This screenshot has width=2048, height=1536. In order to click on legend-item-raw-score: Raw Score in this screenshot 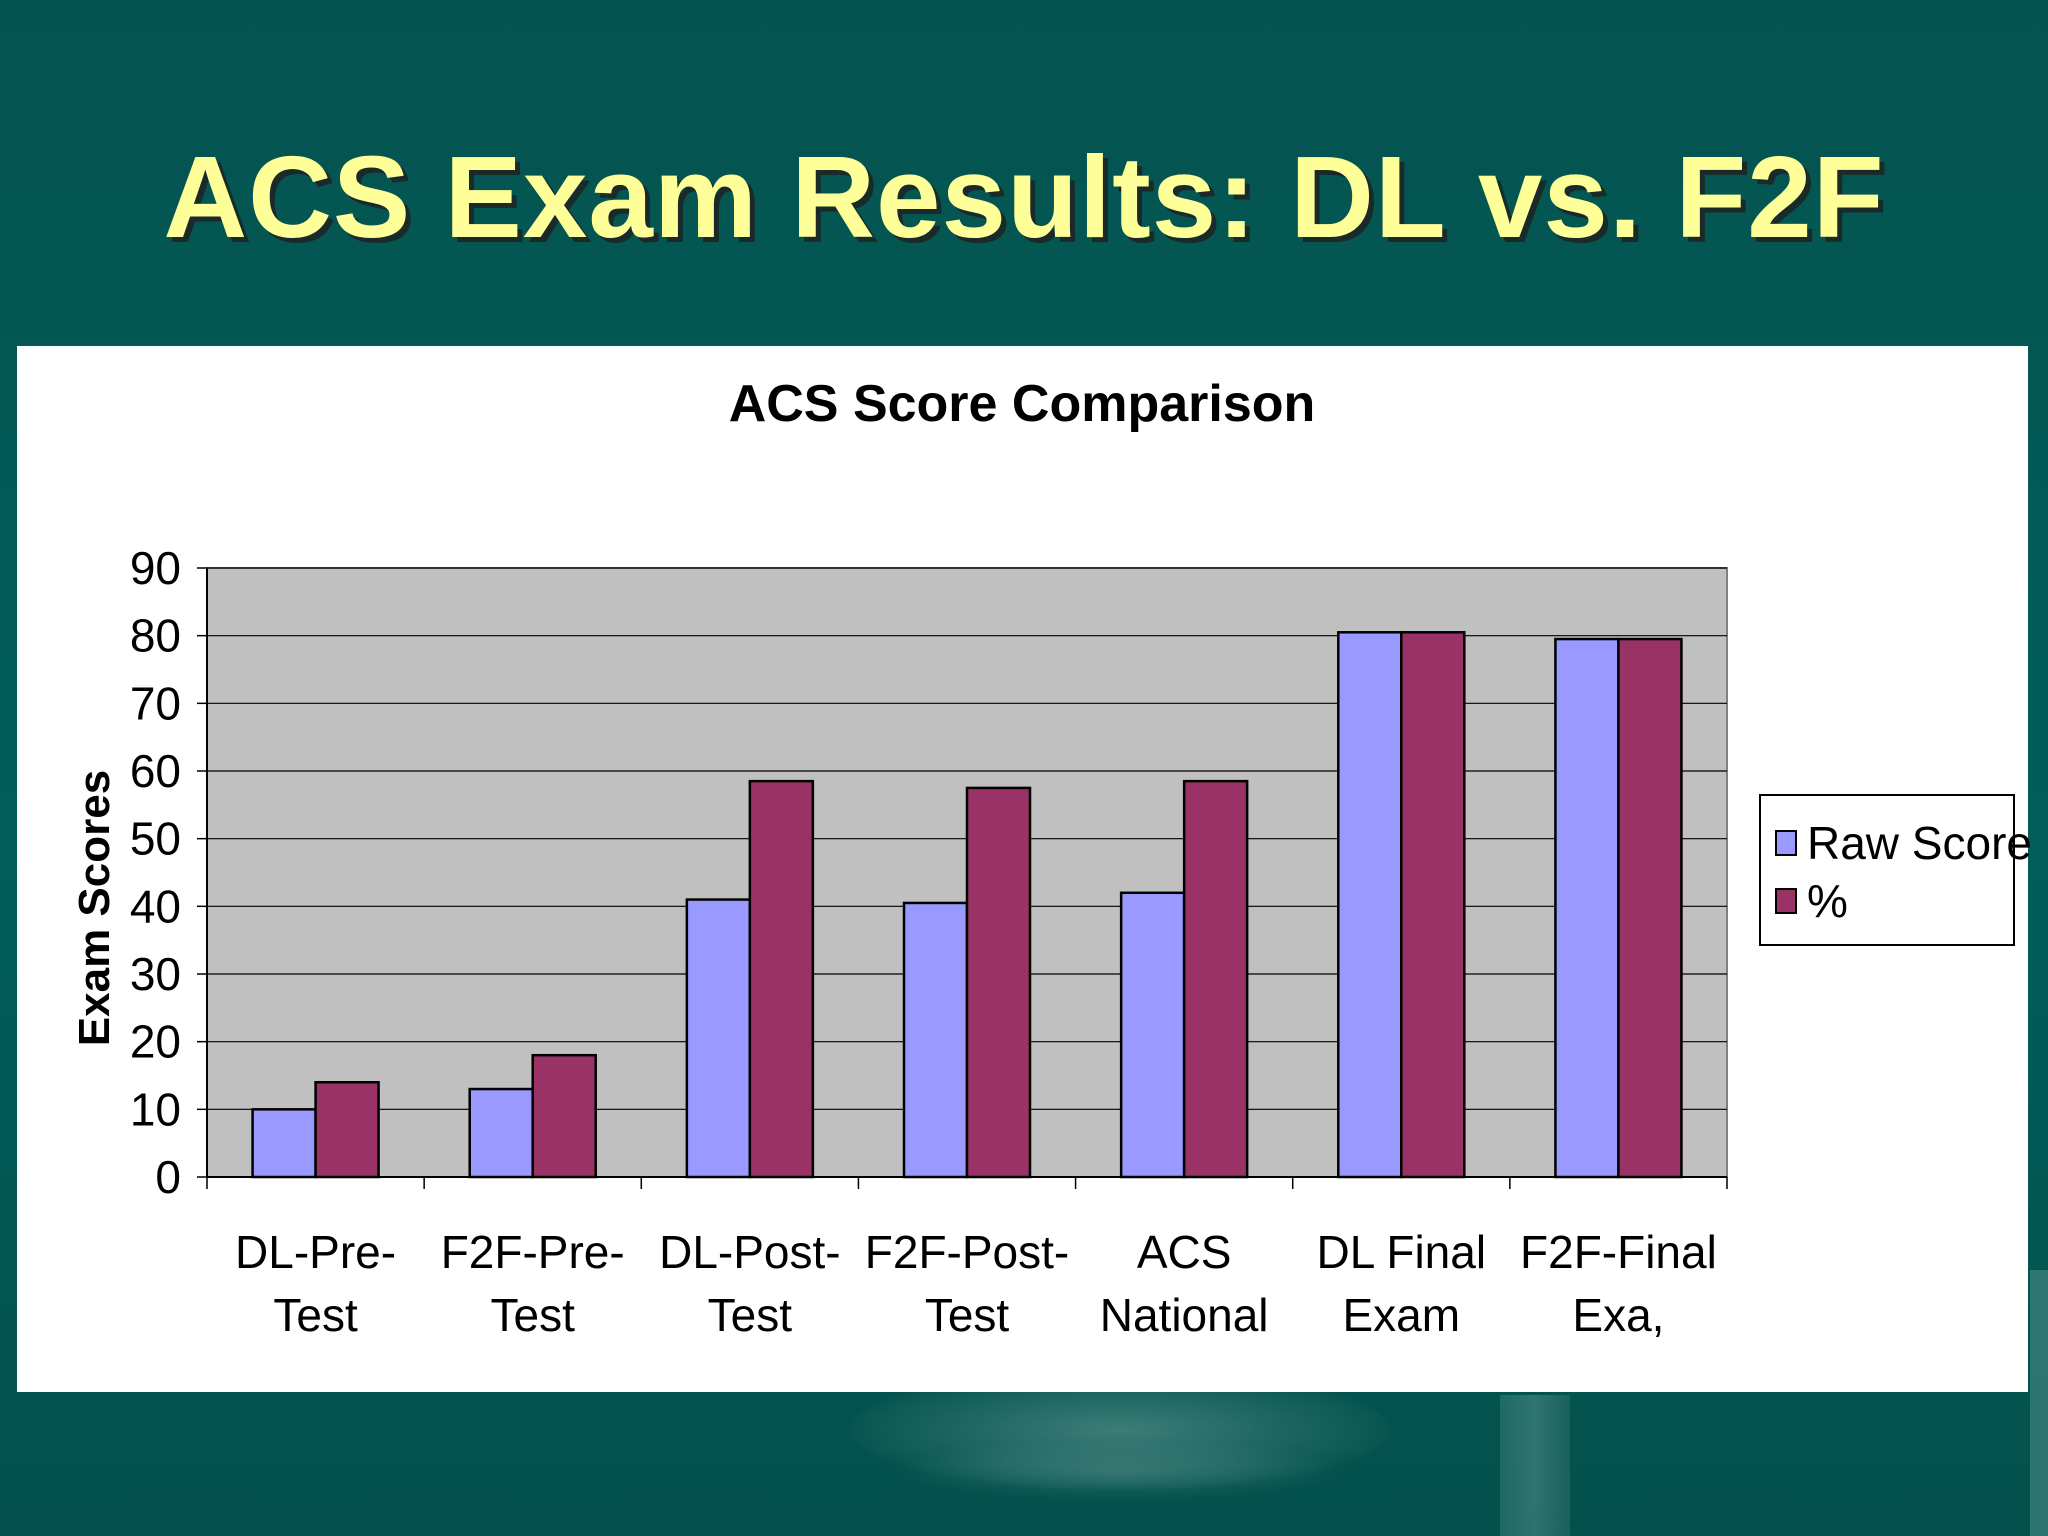, I will do `click(1903, 843)`.